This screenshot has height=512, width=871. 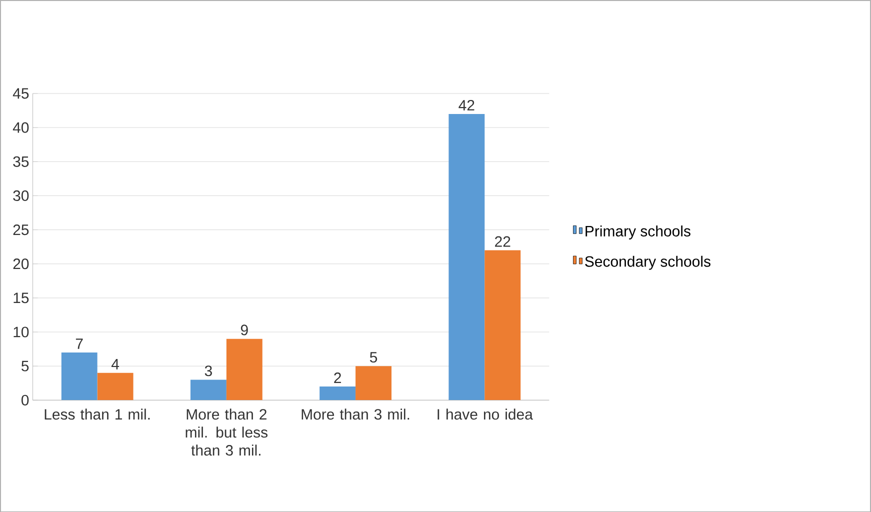 I want to click on y-tick-label: 25, so click(x=21, y=229).